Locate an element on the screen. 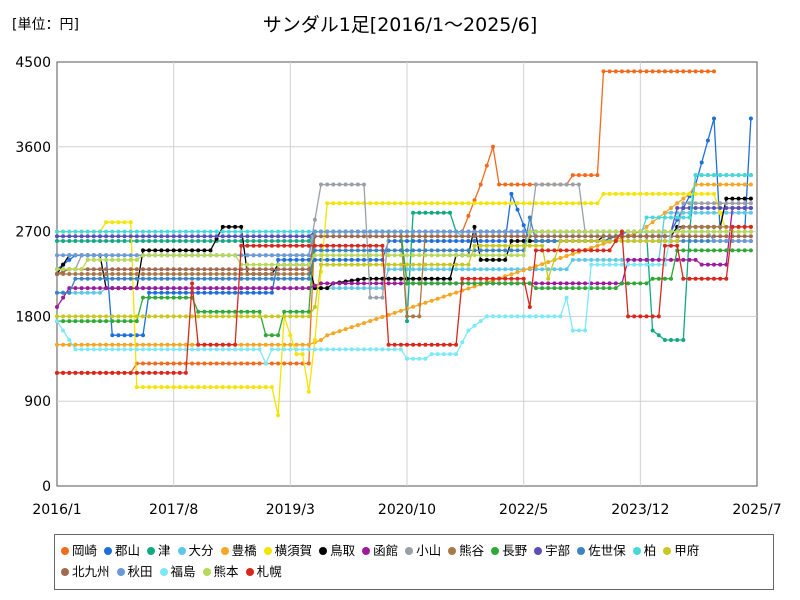 The height and width of the screenshot is (600, 800). x-tick-label: 2023/12 is located at coordinates (640, 510).